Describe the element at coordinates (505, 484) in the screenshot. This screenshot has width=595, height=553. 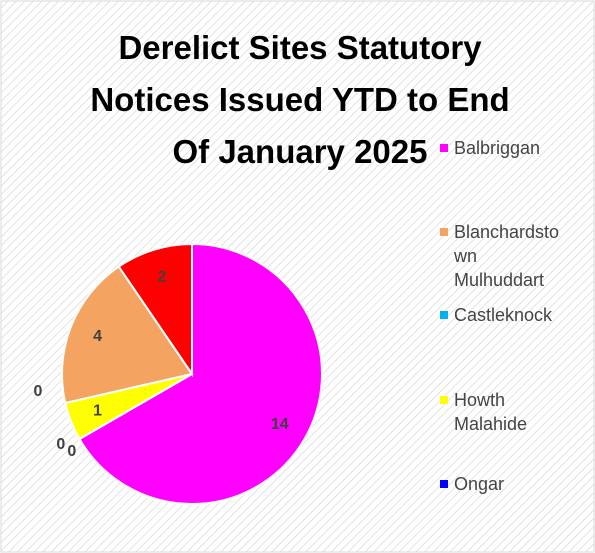
I see `legend-item: Ongar` at that location.